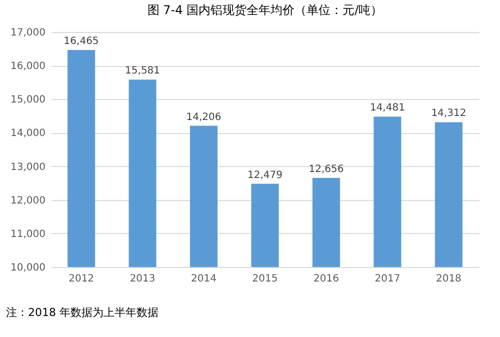 This screenshot has height=337, width=500. I want to click on text: 注：2018 年数据为上半年数据, so click(83, 312).